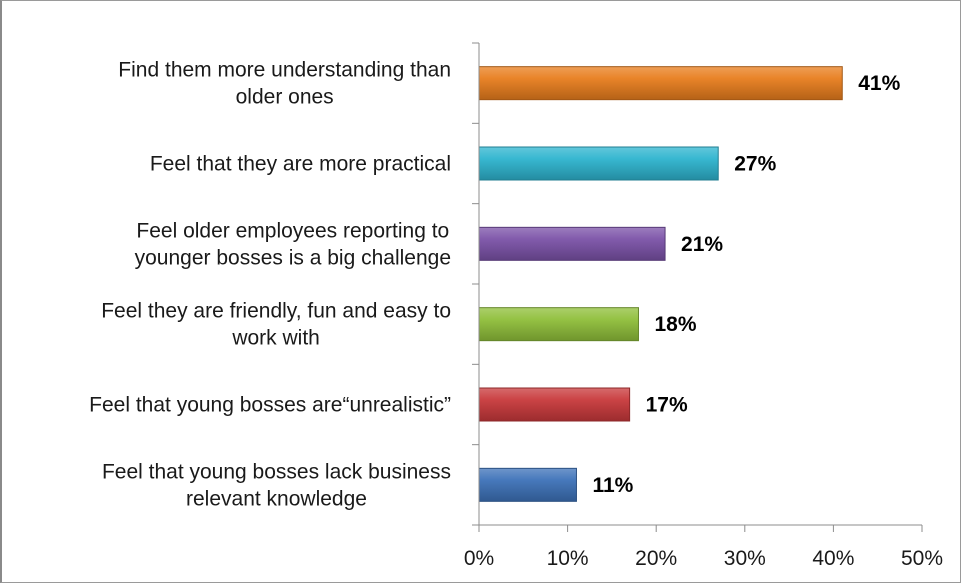  What do you see at coordinates (275, 338) in the screenshot?
I see `category-label-line: work with` at bounding box center [275, 338].